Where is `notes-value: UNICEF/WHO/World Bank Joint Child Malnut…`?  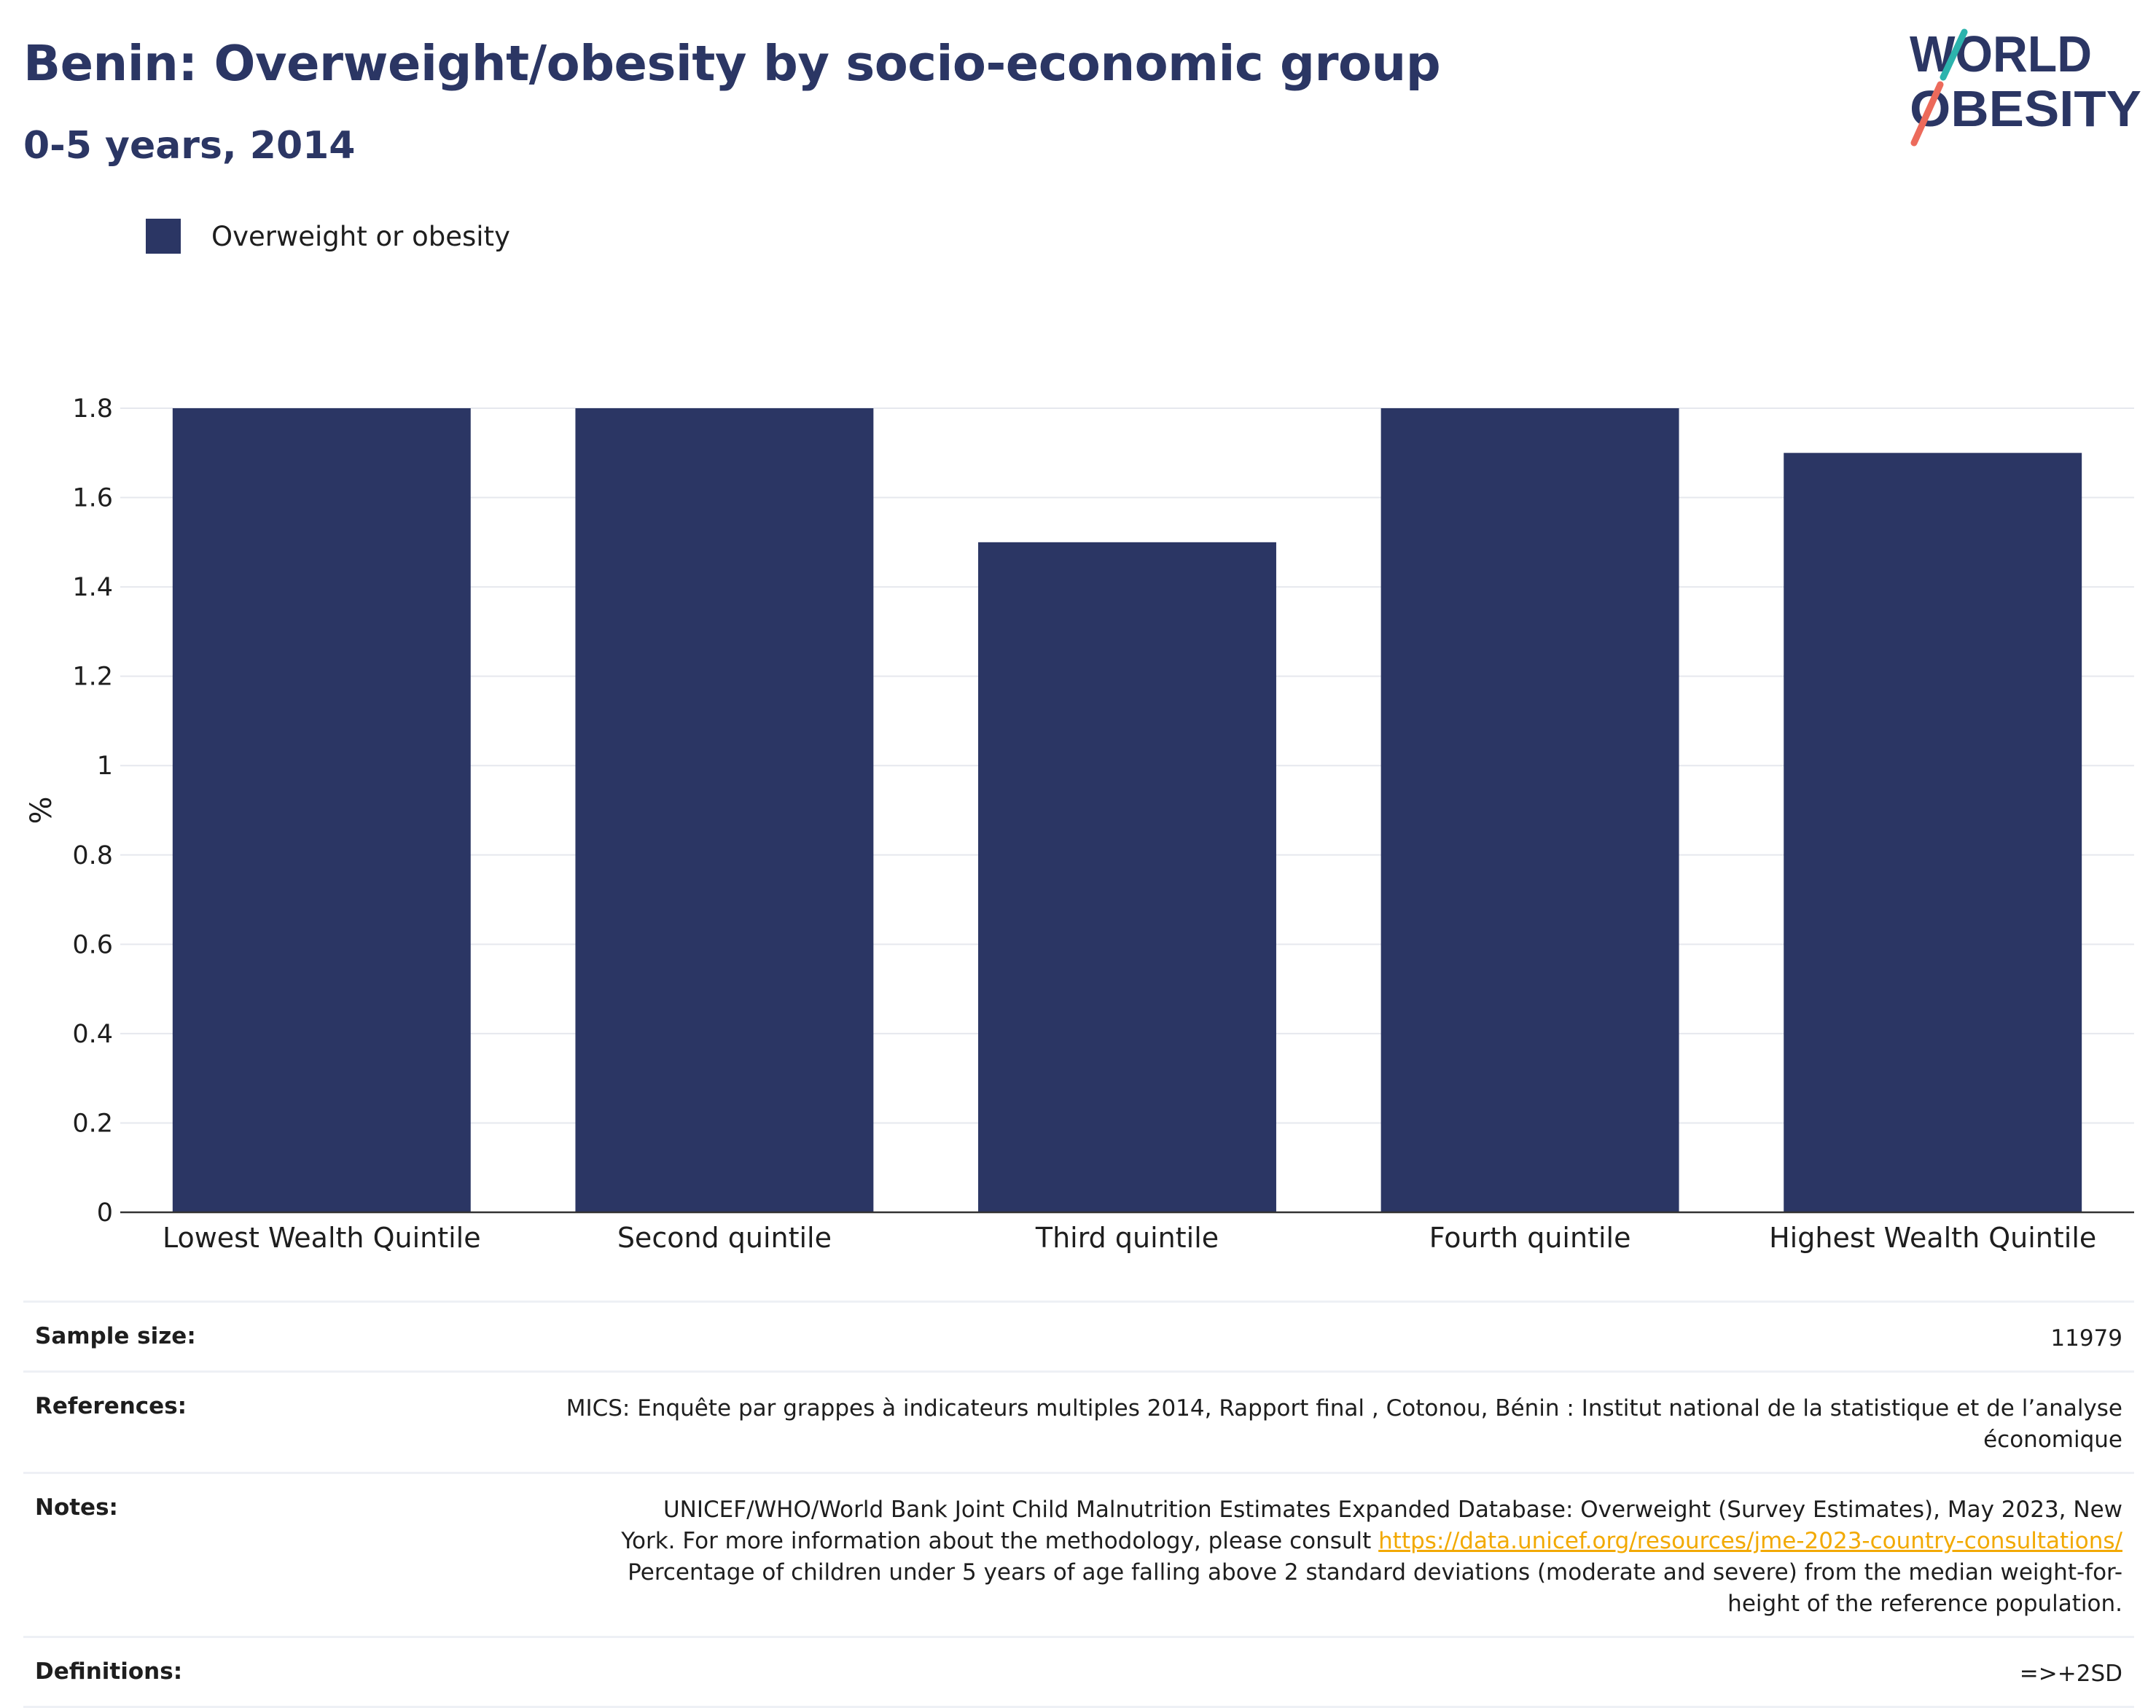
notes-value: UNICEF/WHO/World Bank Joint Child Malnut… is located at coordinates (1364, 1557).